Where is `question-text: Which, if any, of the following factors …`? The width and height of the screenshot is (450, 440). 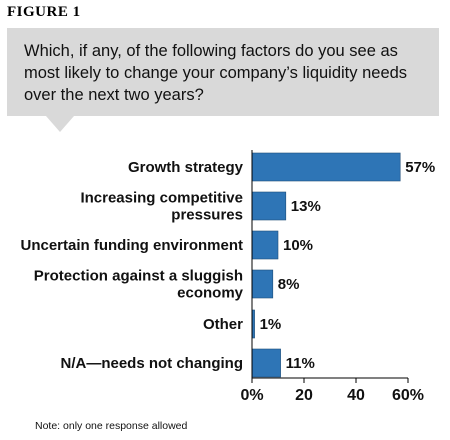 question-text: Which, if any, of the following factors … is located at coordinates (216, 73).